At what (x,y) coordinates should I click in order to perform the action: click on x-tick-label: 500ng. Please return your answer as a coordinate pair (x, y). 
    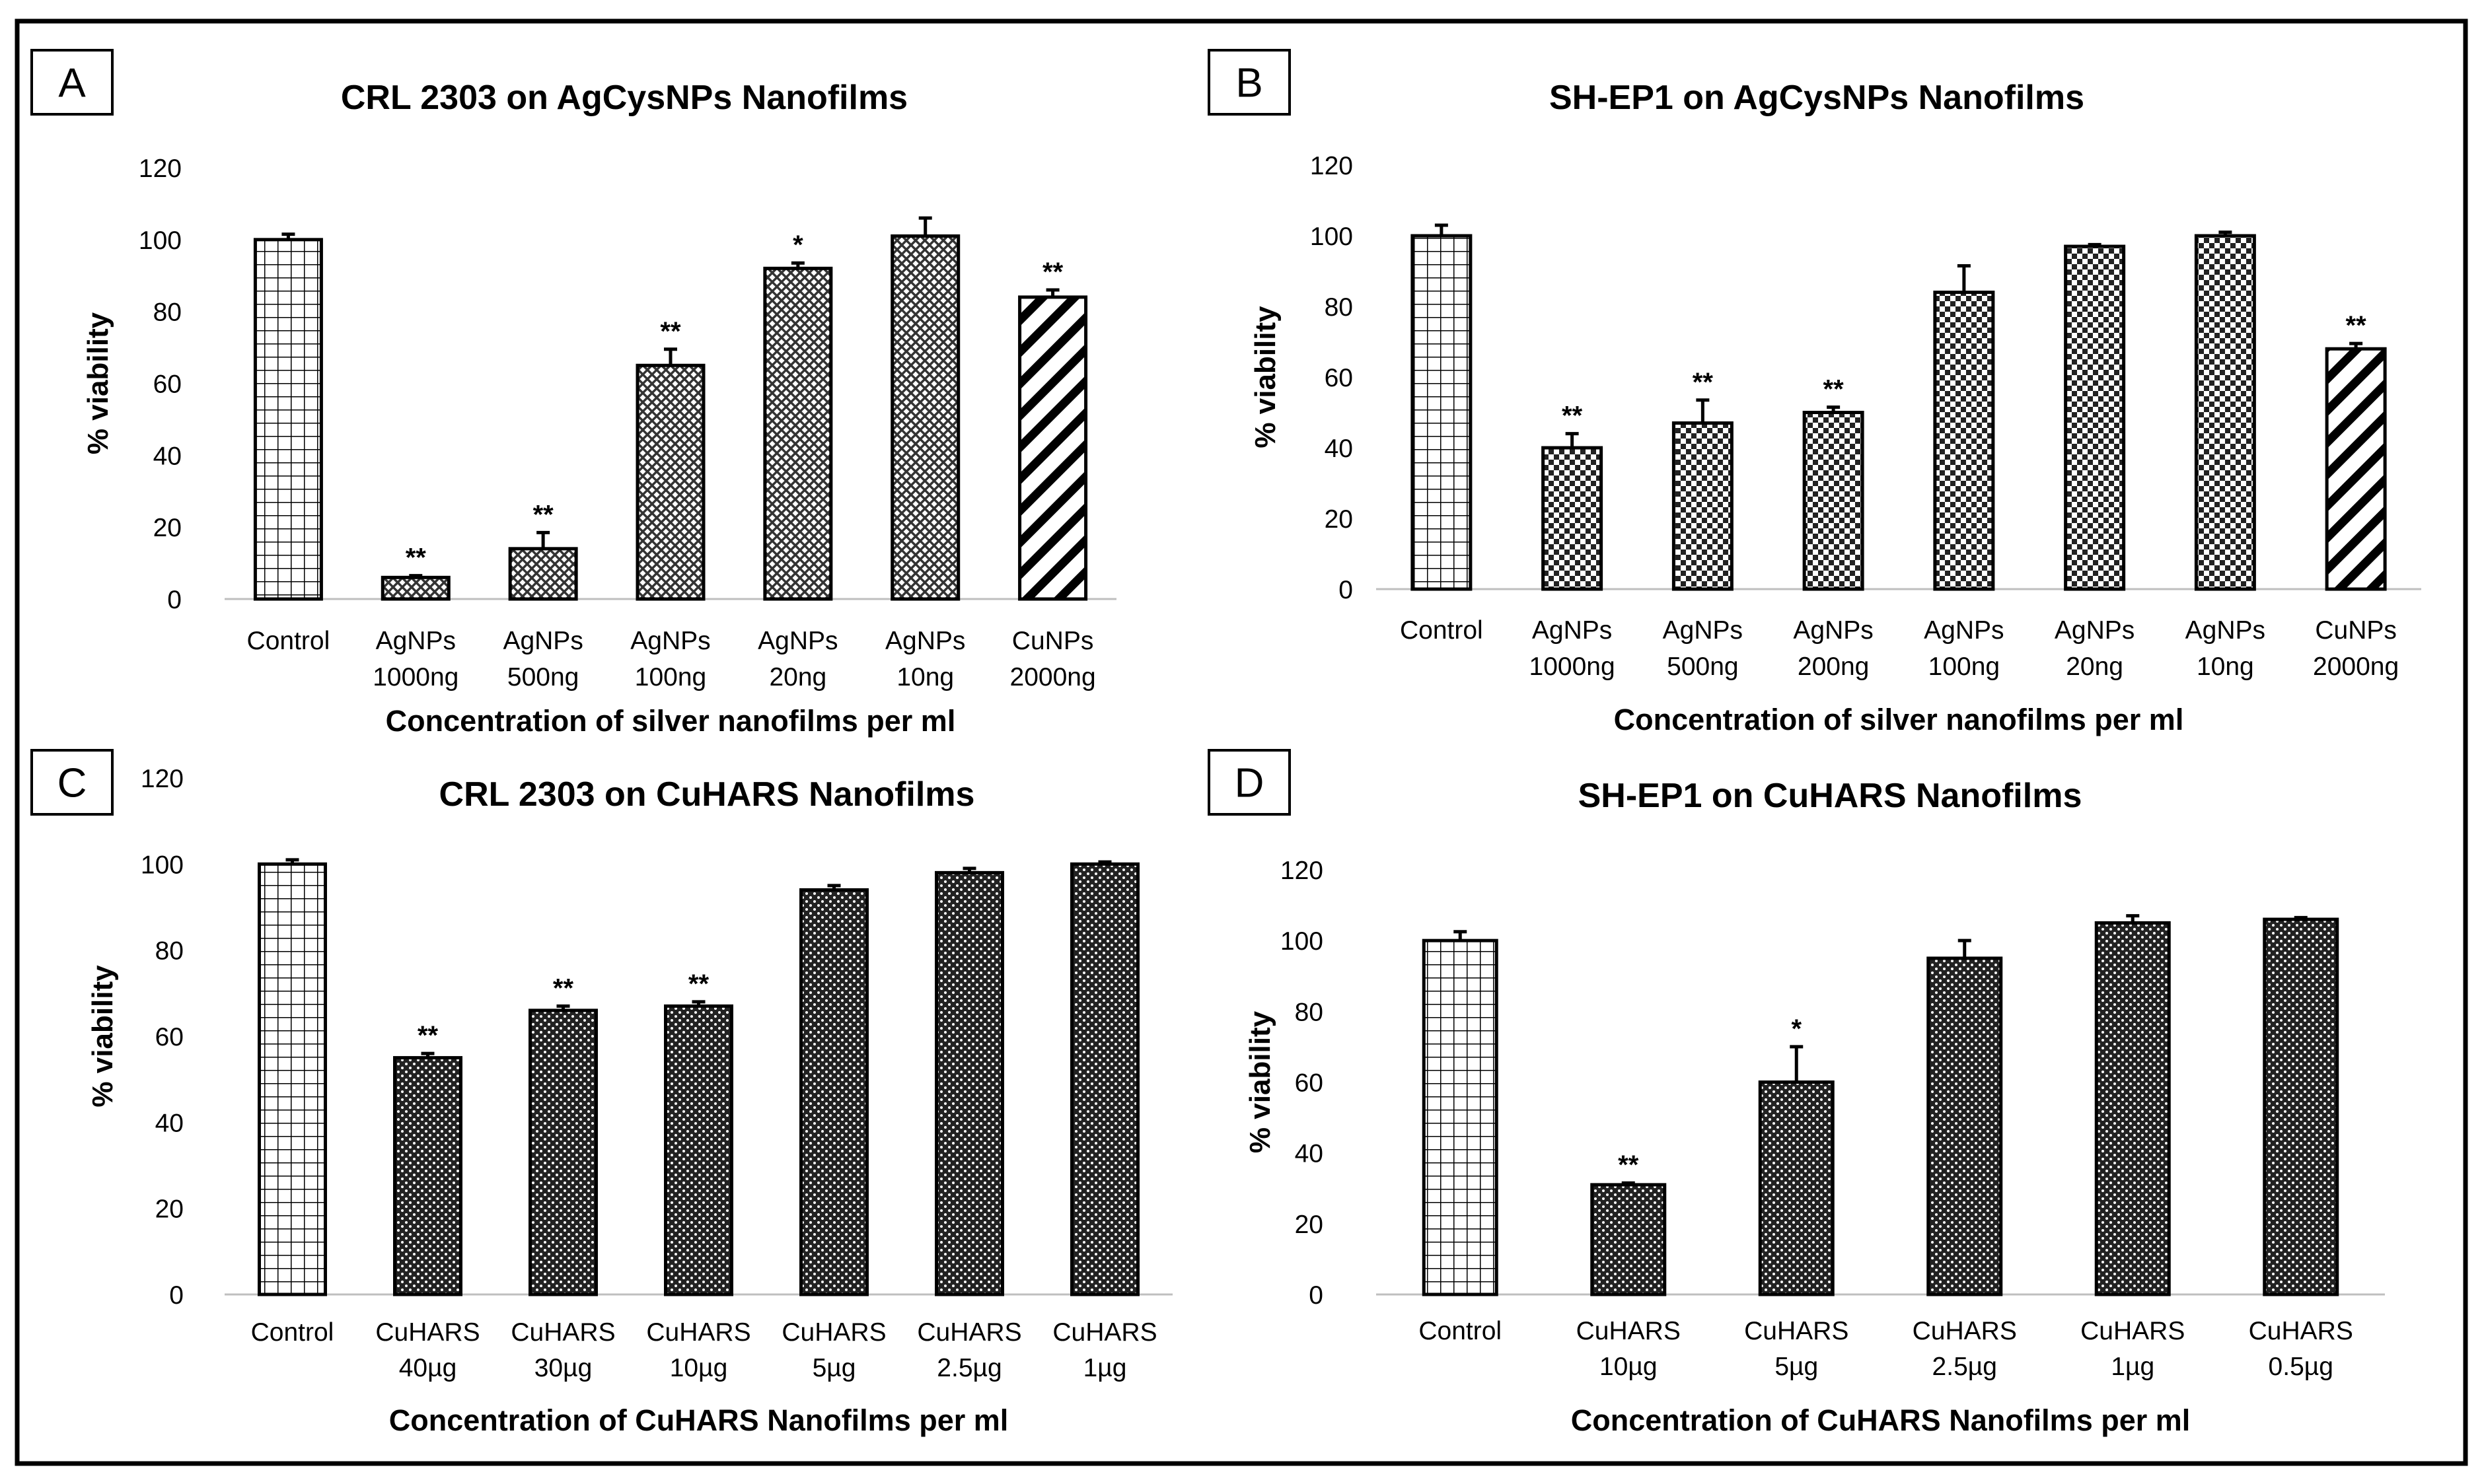
    Looking at the image, I should click on (1702, 667).